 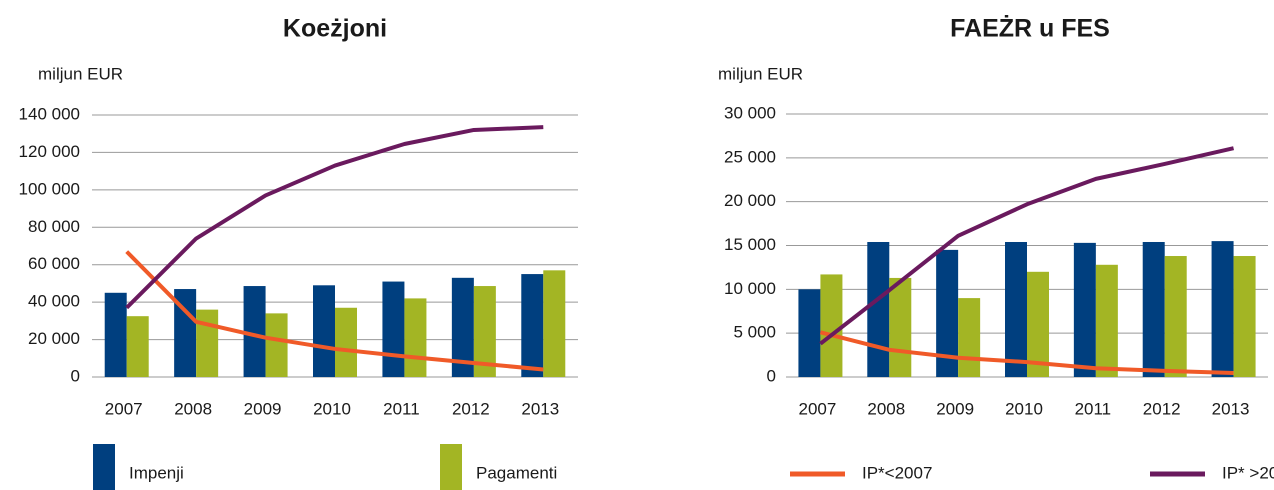 I want to click on y-tick-label: 60 000, so click(x=54, y=263).